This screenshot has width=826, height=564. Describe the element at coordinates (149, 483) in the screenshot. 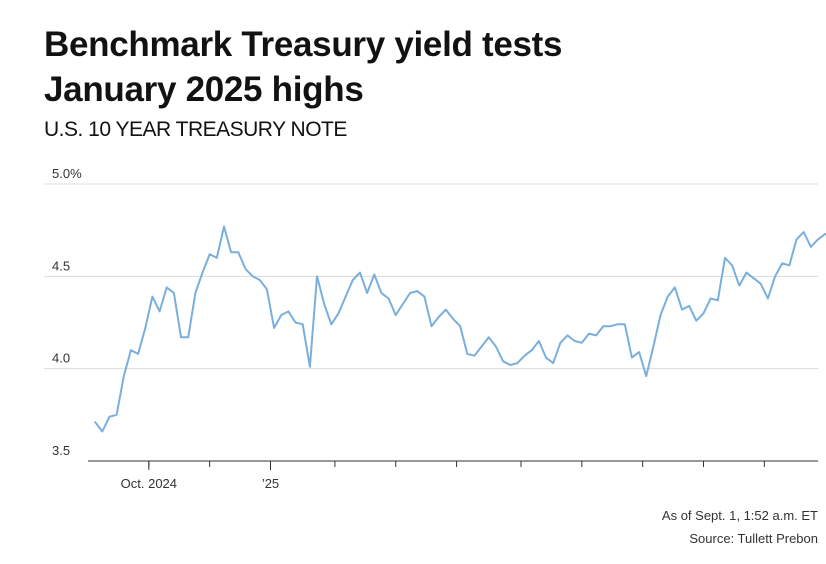

I see `x-tick-label: Oct. 2024` at that location.